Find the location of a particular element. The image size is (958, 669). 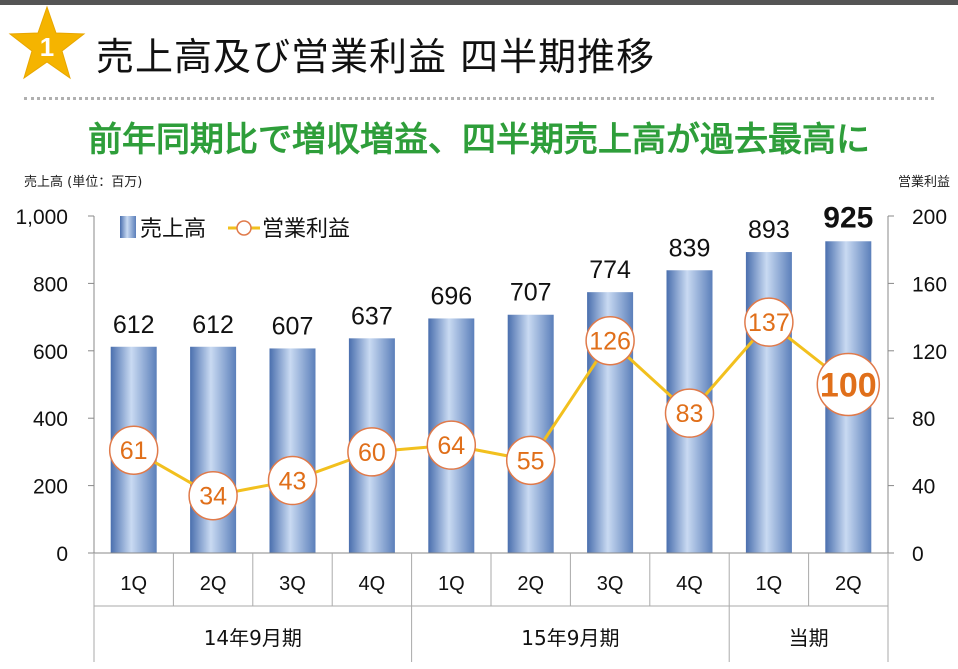

group-label: 当期 is located at coordinates (809, 638).